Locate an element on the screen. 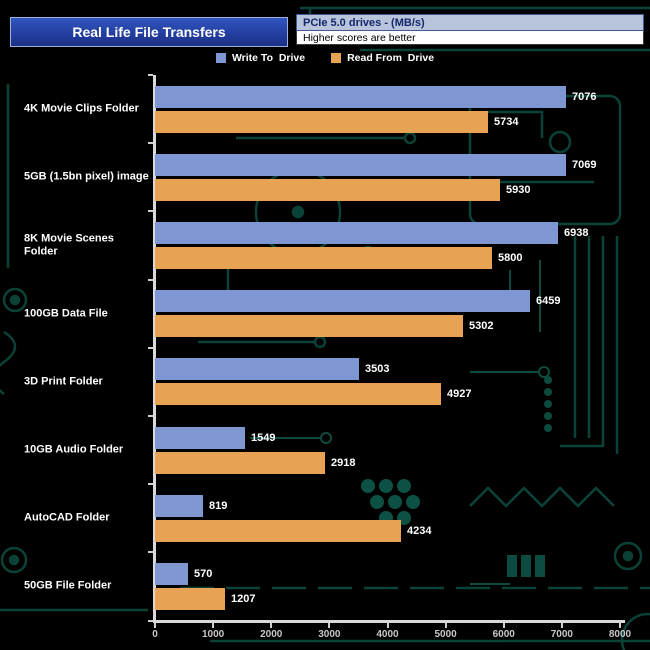 The image size is (650, 650). chart-title-box: Real Life File Transfers is located at coordinates (149, 32).